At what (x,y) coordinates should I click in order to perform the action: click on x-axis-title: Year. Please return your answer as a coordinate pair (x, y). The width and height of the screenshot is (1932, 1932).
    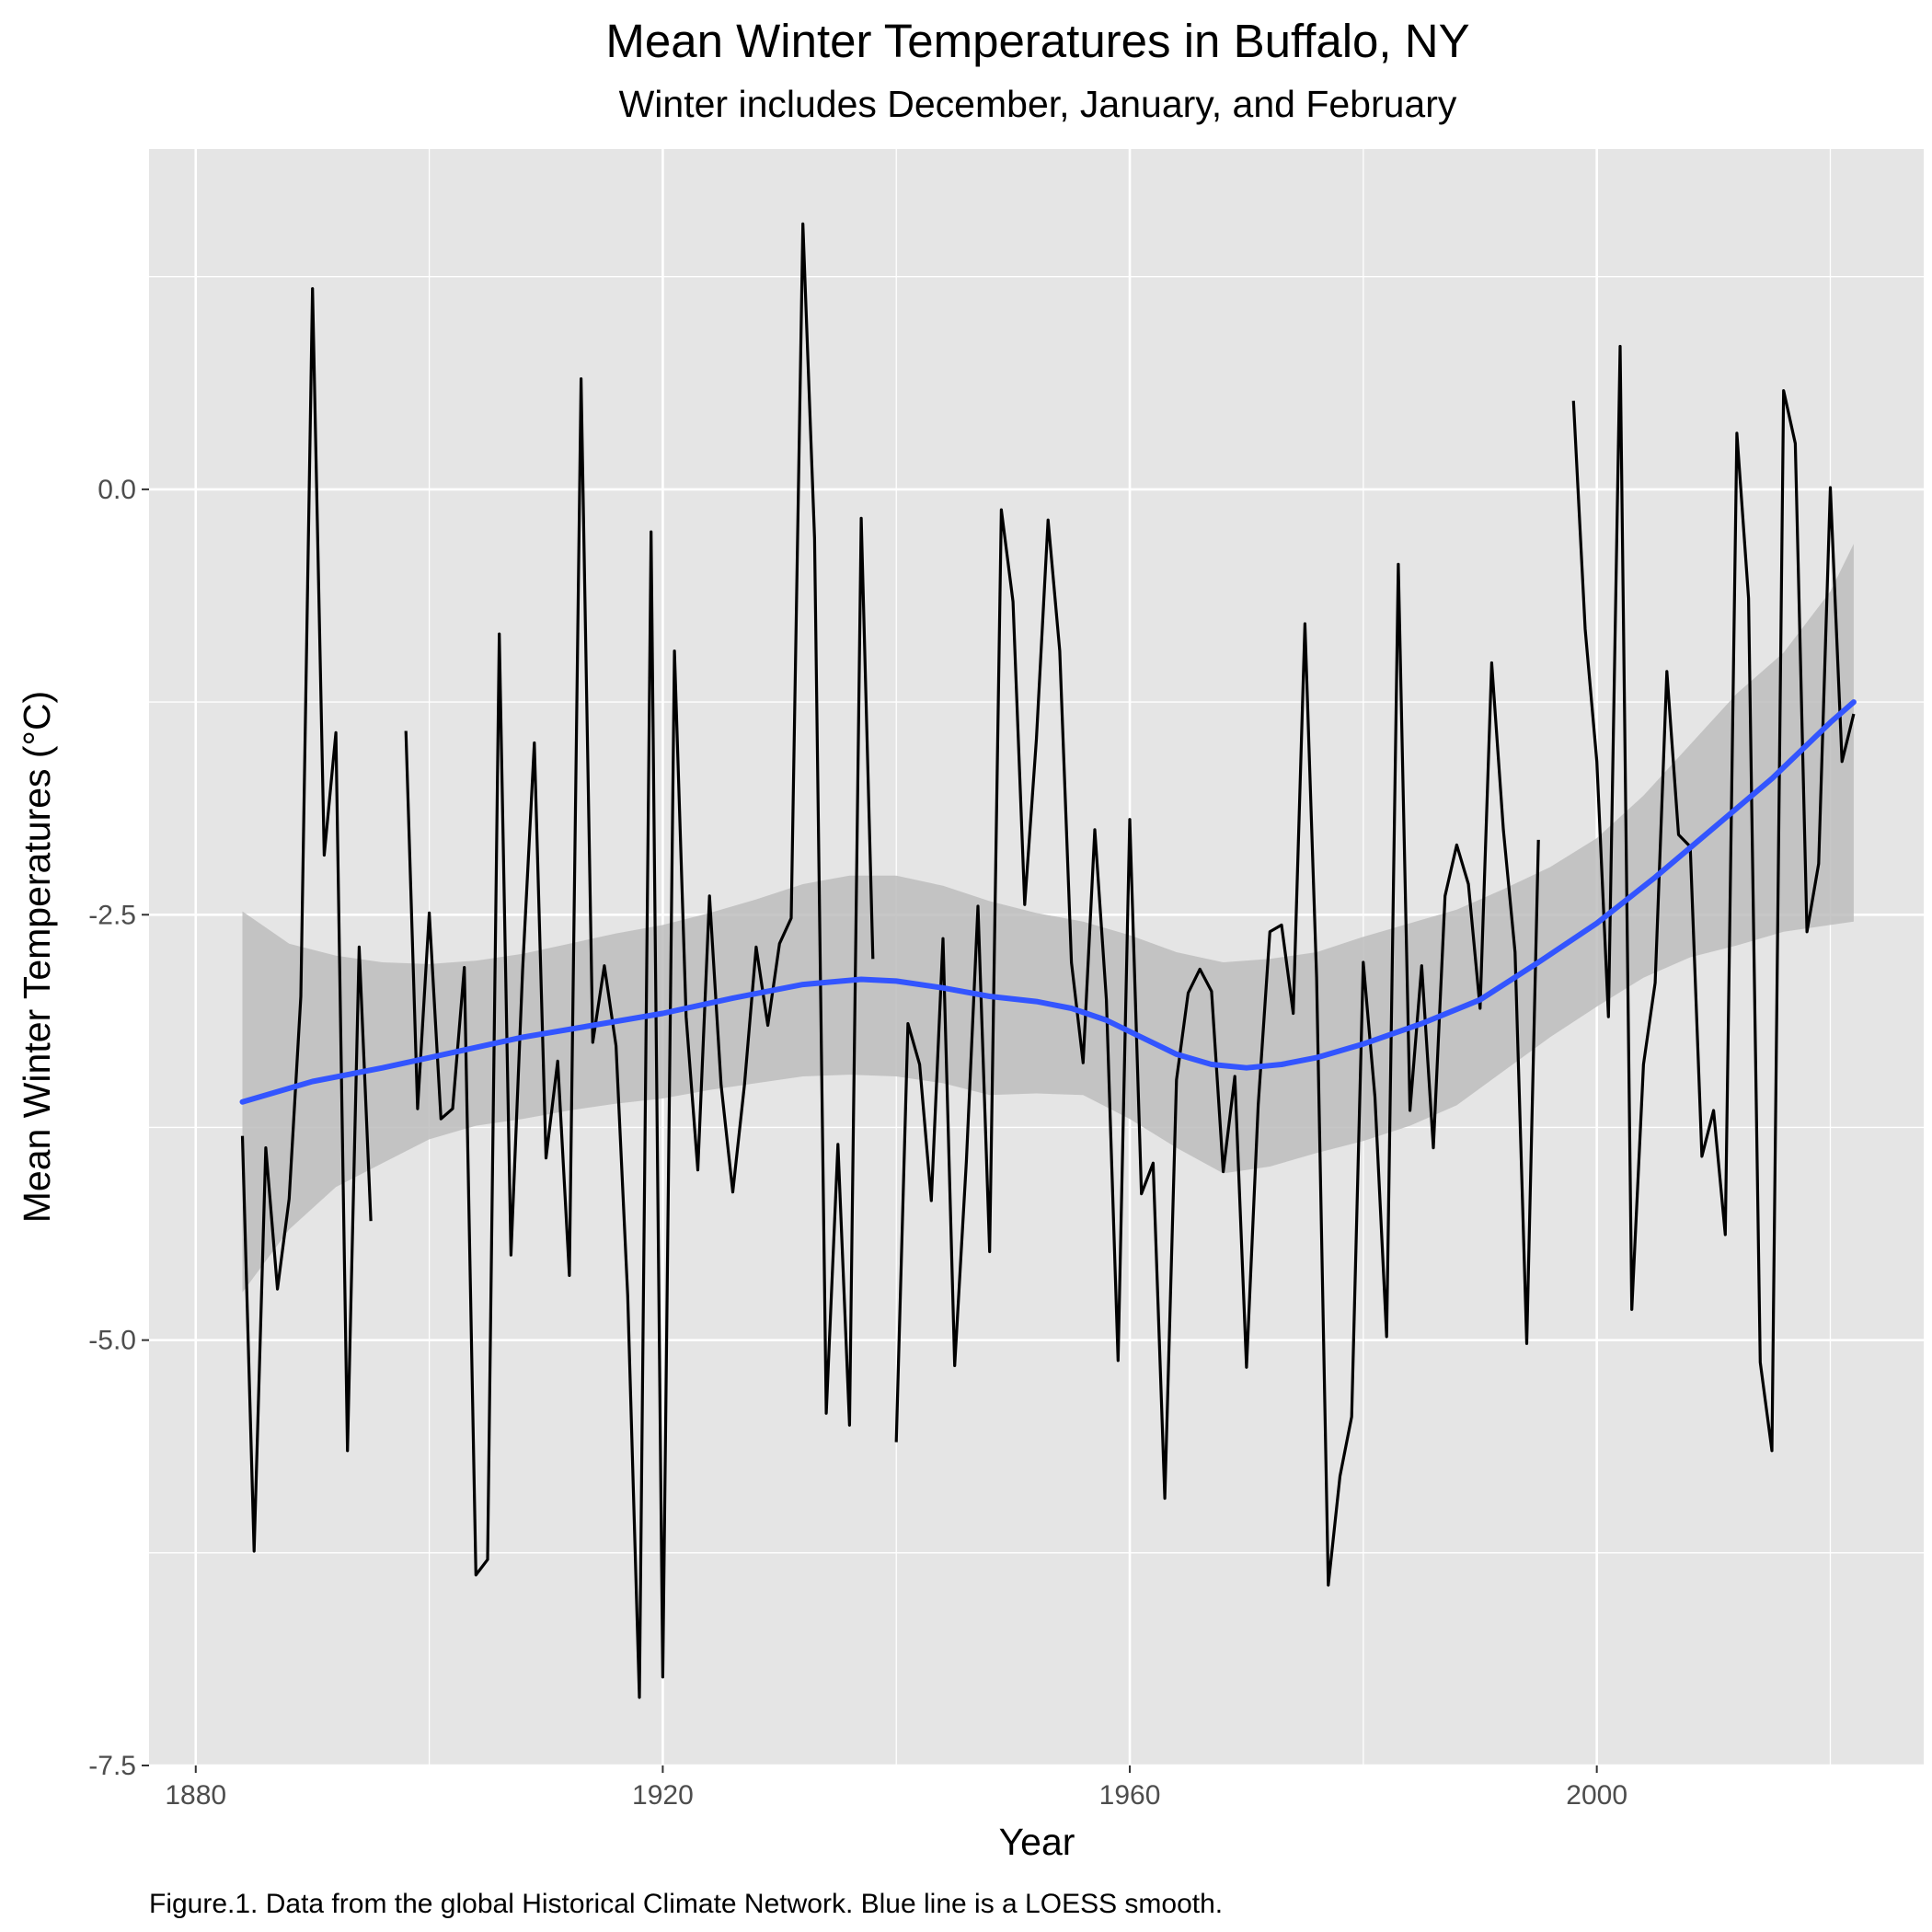
    Looking at the image, I should click on (1037, 1842).